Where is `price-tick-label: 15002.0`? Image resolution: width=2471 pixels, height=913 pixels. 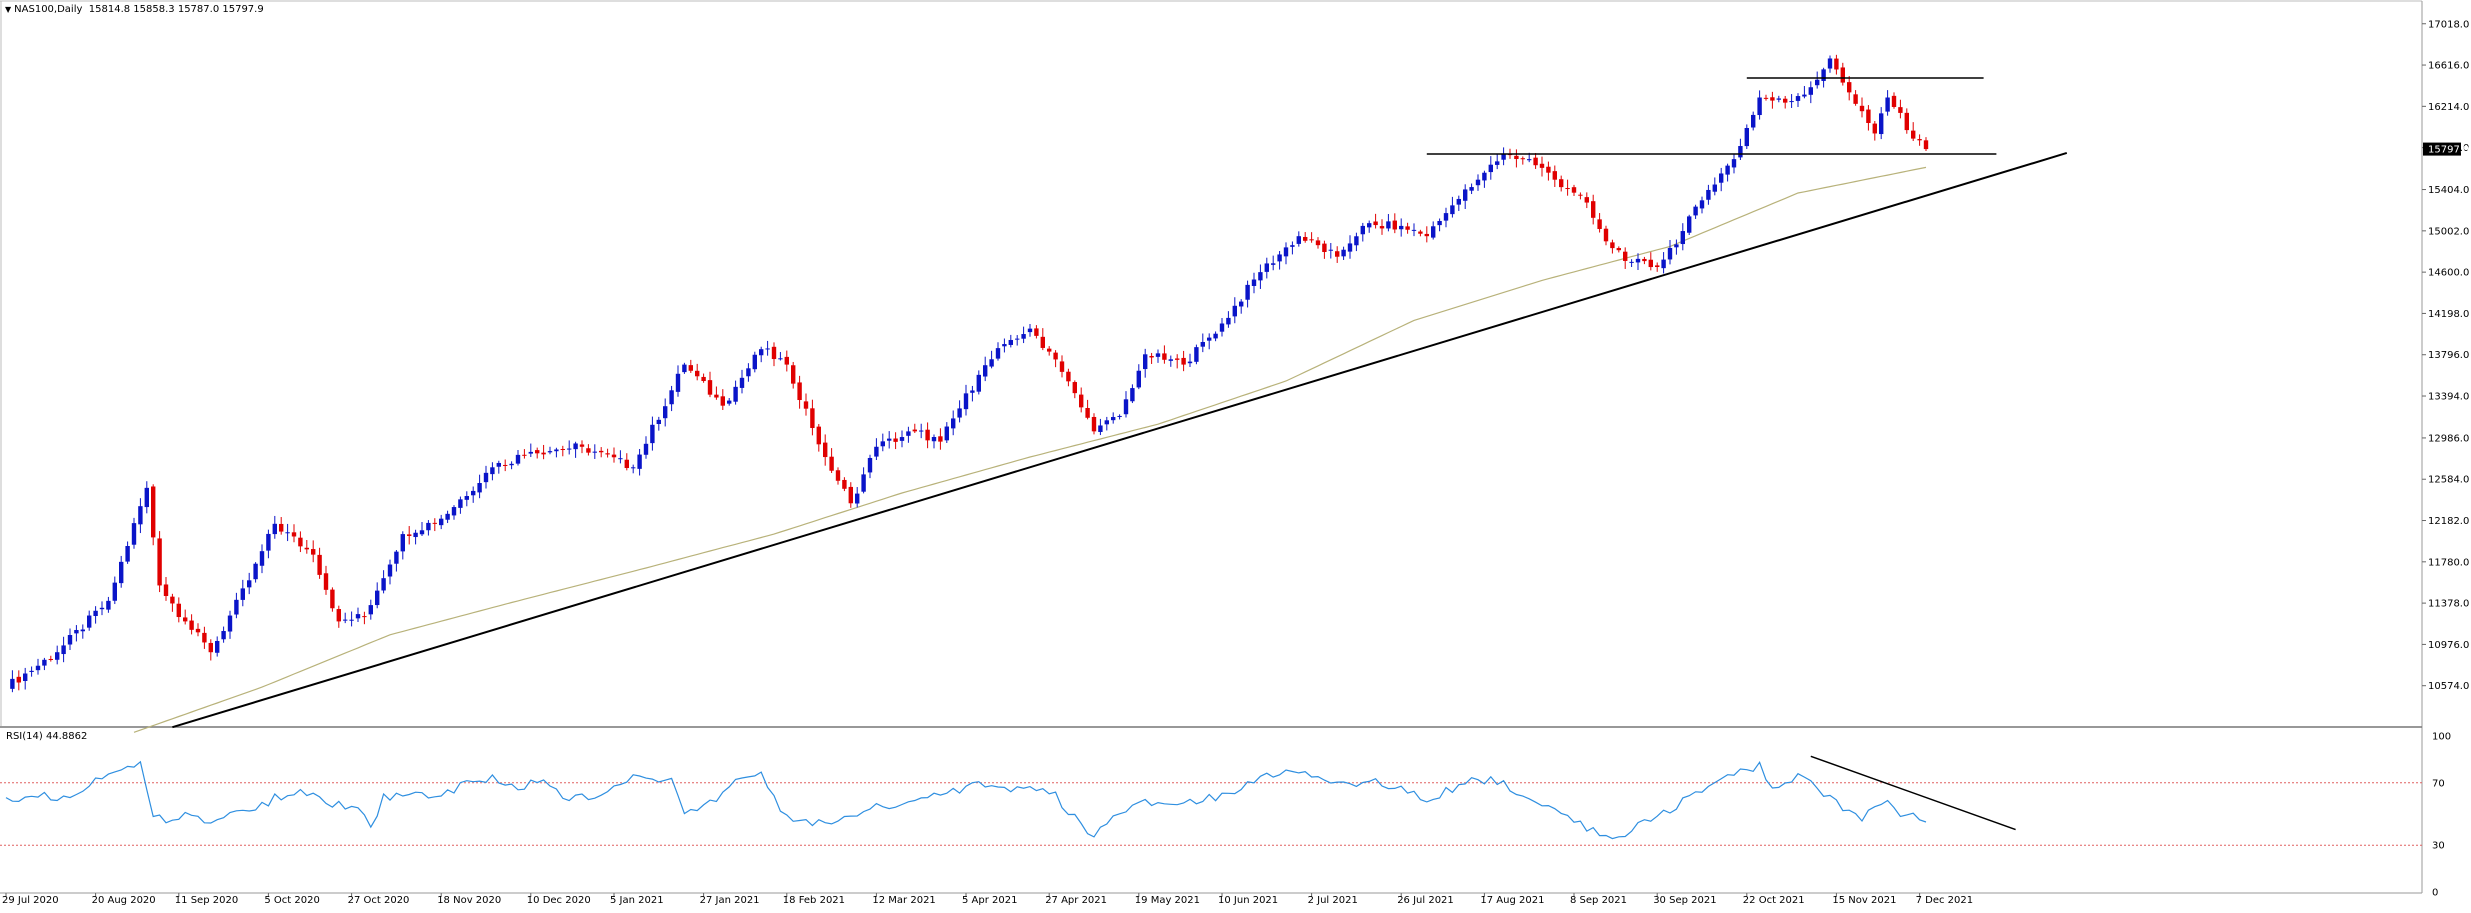 price-tick-label: 15002.0 is located at coordinates (2448, 231).